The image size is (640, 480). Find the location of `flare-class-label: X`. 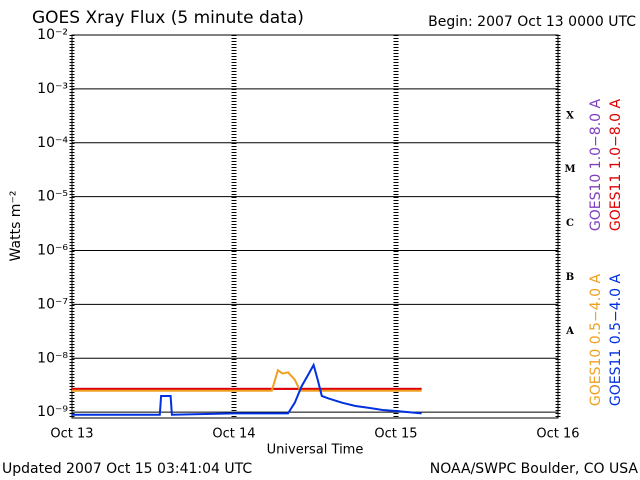

flare-class-label: X is located at coordinates (570, 115).